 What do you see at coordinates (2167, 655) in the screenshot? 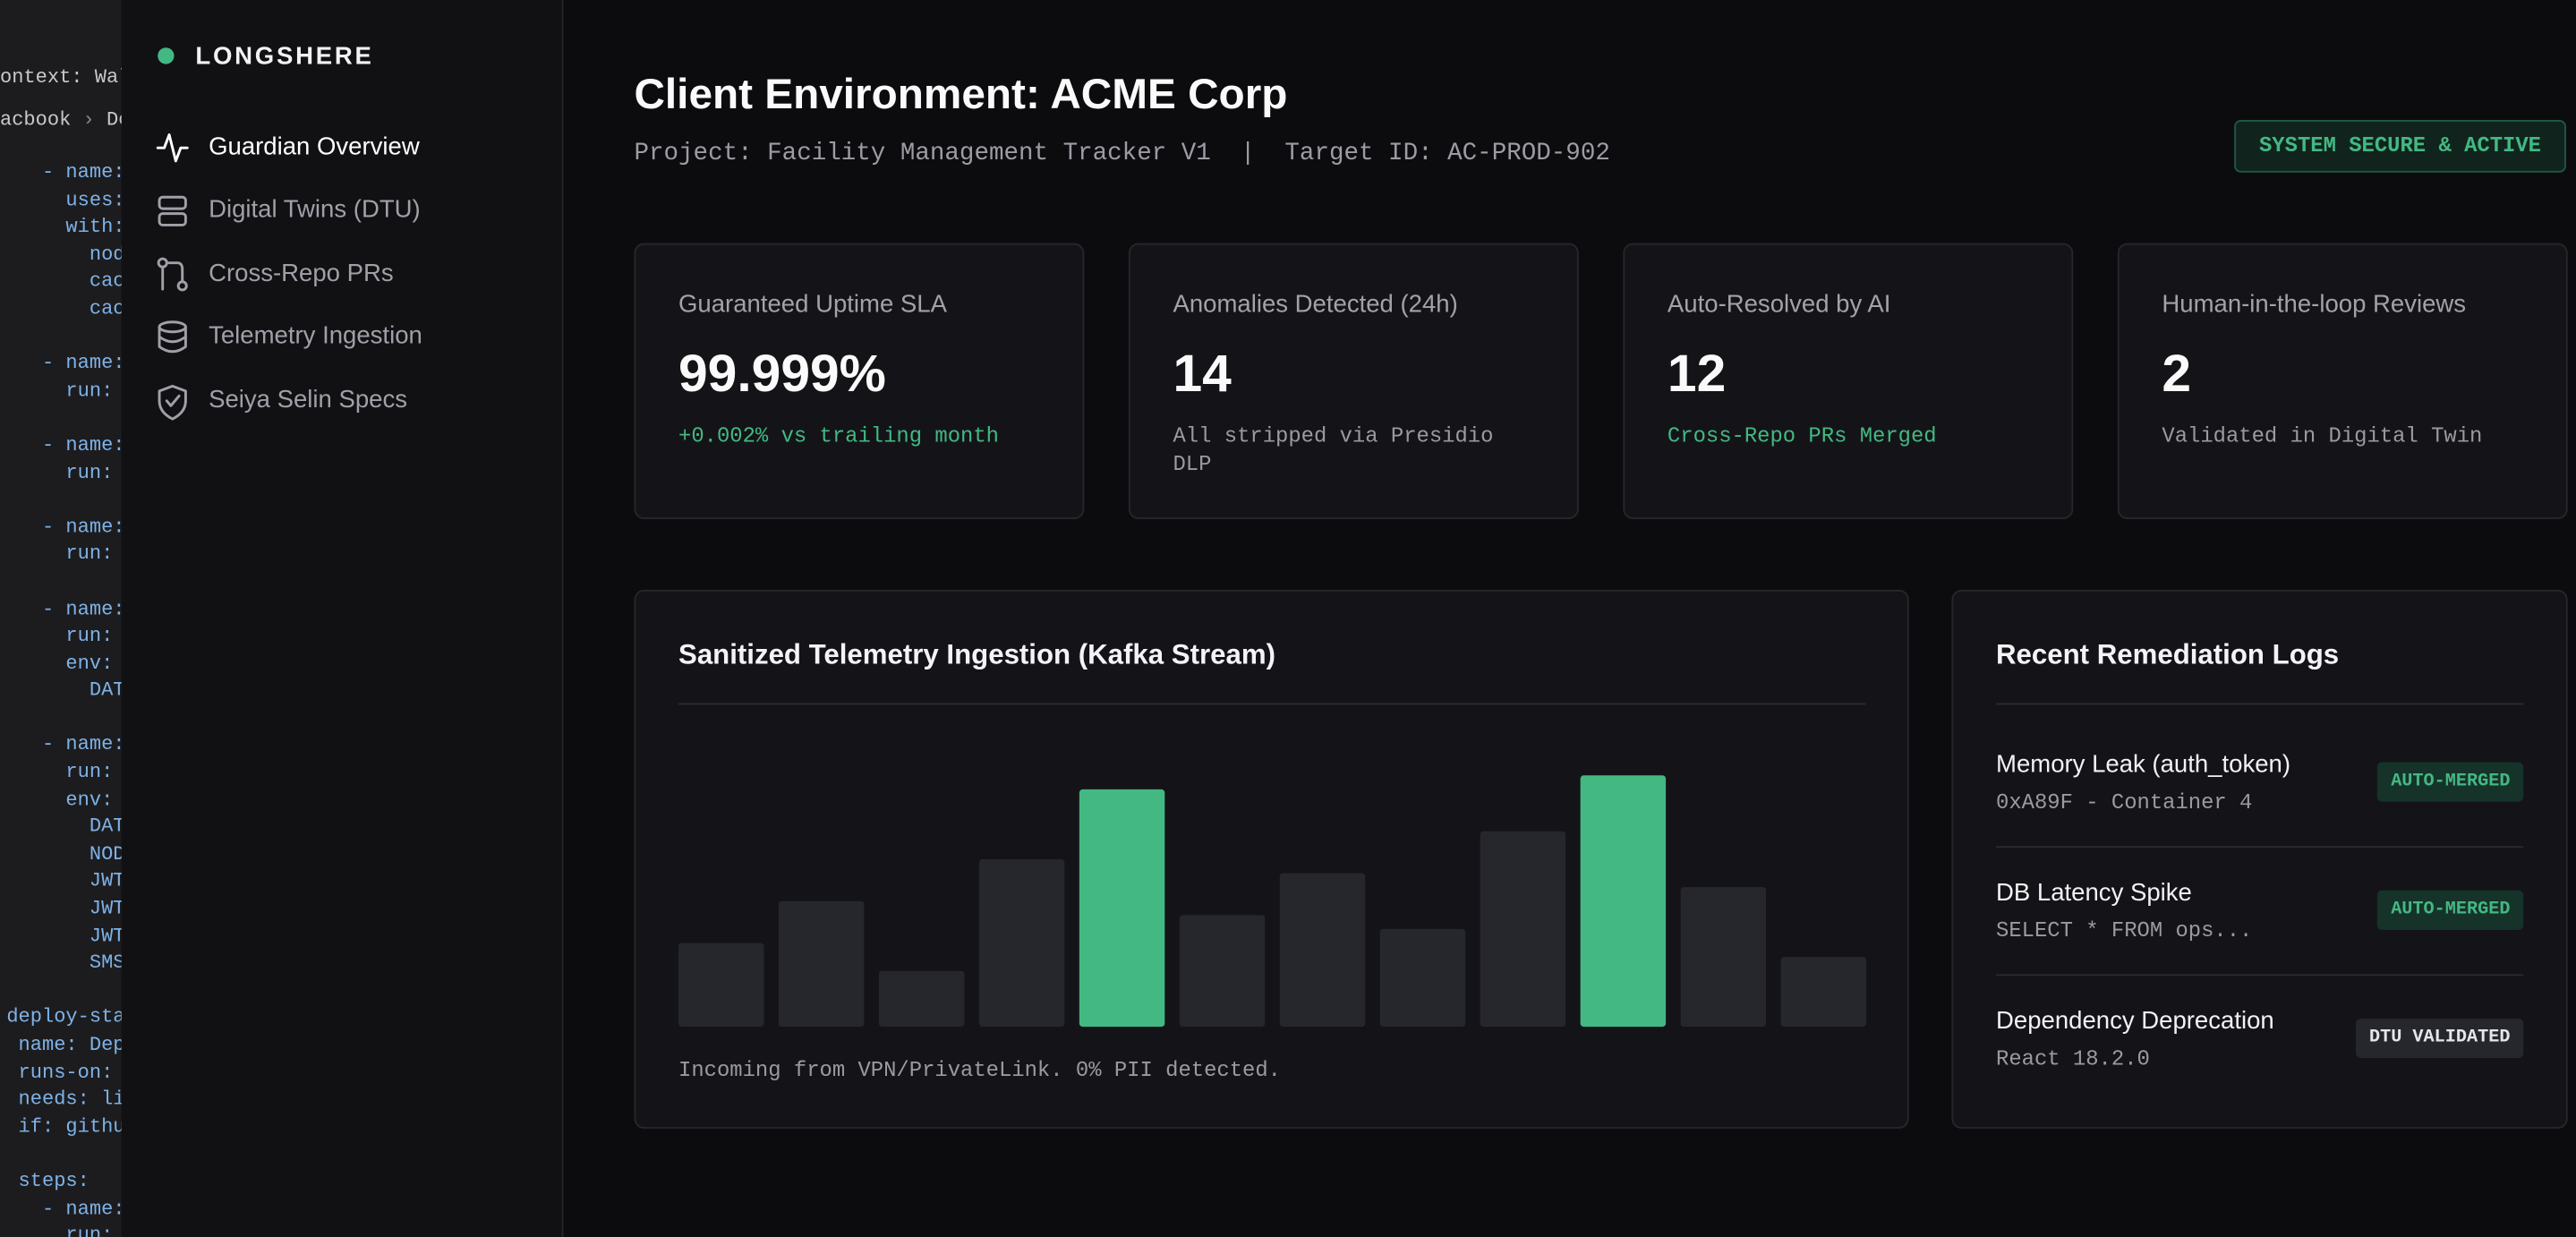
I see `panel-title: Recent Remediation Logs` at bounding box center [2167, 655].